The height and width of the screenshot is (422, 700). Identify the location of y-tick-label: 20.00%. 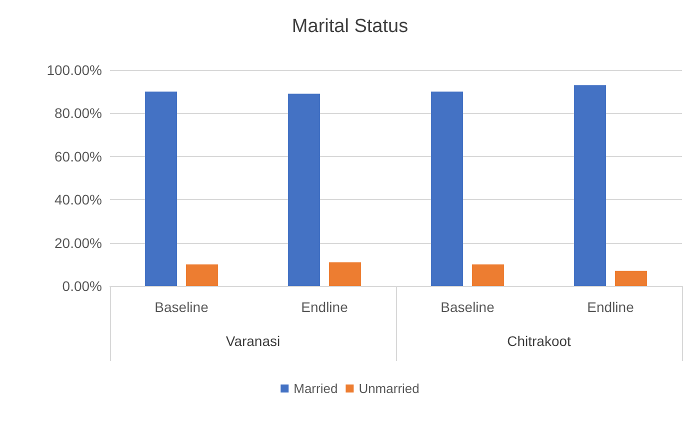
(78, 242).